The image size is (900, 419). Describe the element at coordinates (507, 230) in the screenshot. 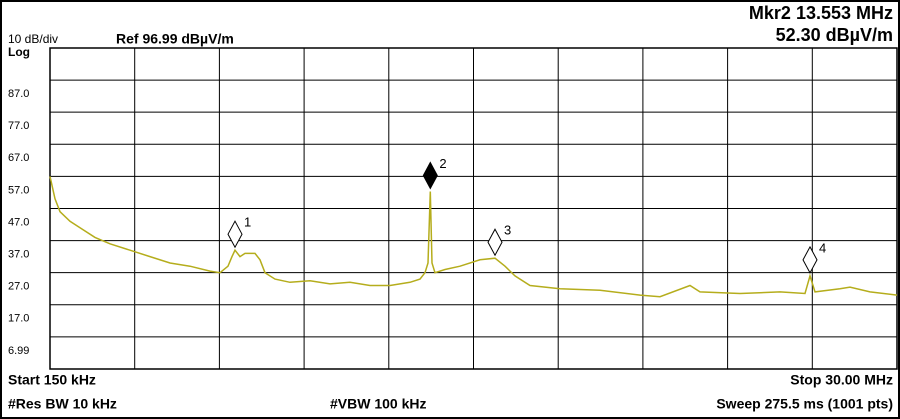

I see `marker-label: 3` at that location.